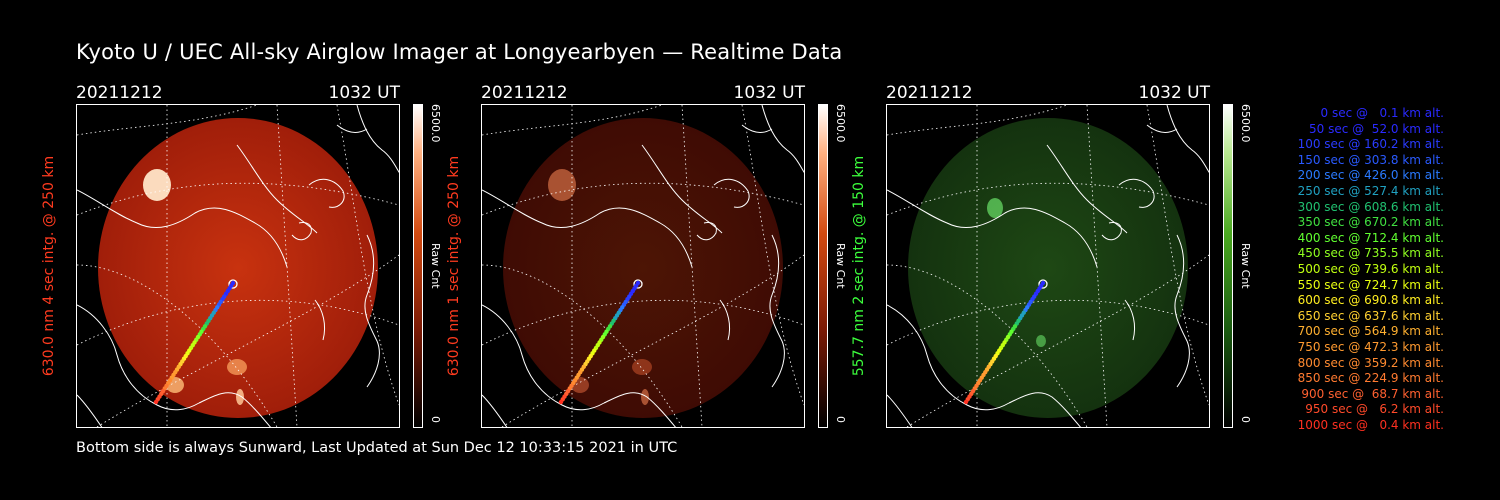 This screenshot has width=1500, height=500. Describe the element at coordinates (1382, 113) in the screenshot. I see `legend-row: 0 sec @ 0.1 km alt.` at that location.